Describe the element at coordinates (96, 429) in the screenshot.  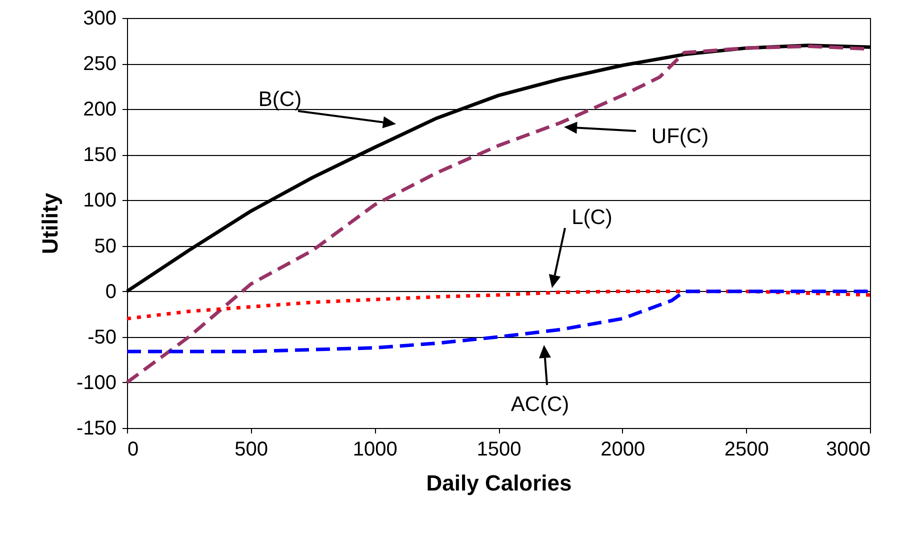
I see `y-tick-label: -150` at that location.